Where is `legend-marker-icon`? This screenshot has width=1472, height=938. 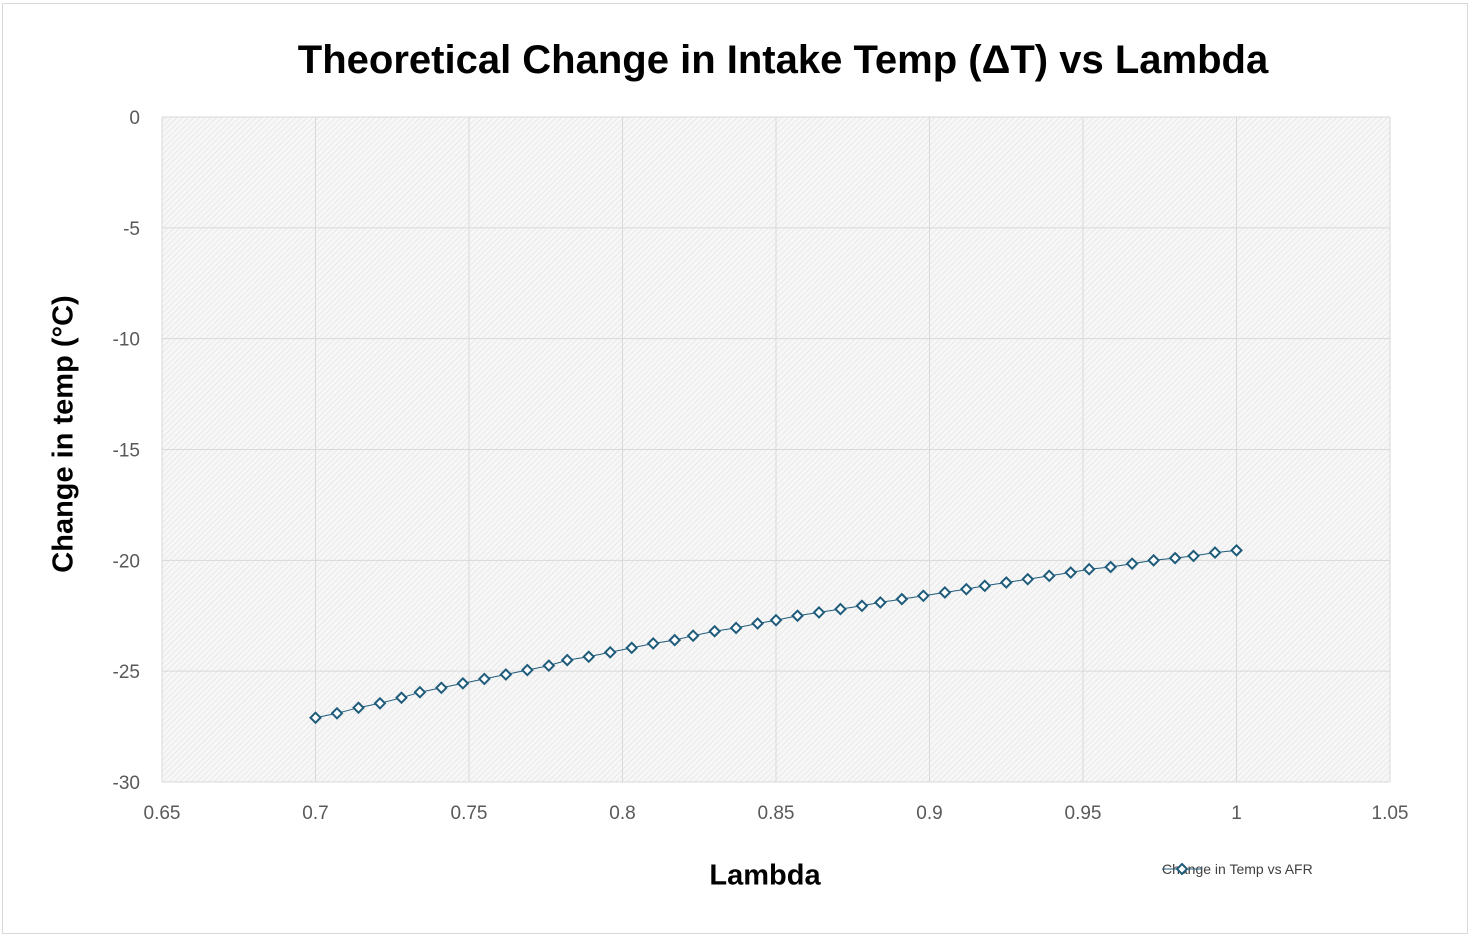 legend-marker-icon is located at coordinates (1182, 869).